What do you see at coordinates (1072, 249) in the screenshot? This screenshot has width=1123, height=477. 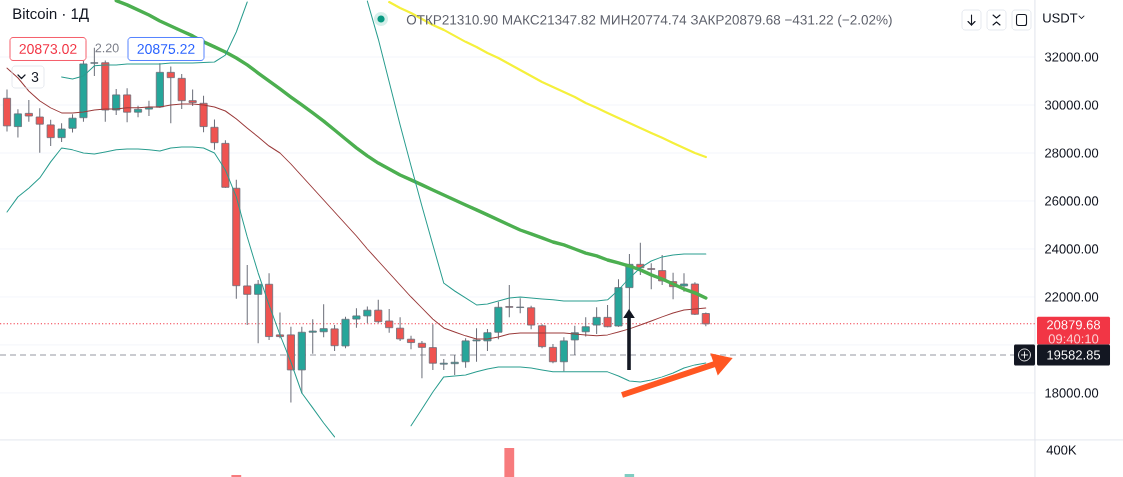 I see `y-tick-label: 24000.00` at bounding box center [1072, 249].